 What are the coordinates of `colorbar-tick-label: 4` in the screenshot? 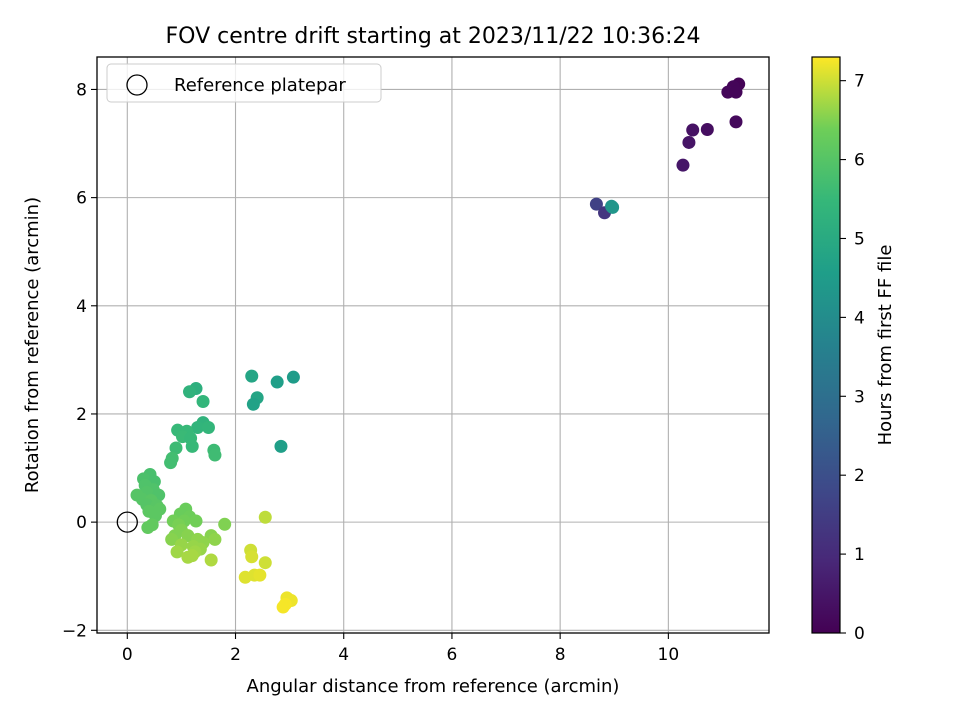 It's located at (859, 318).